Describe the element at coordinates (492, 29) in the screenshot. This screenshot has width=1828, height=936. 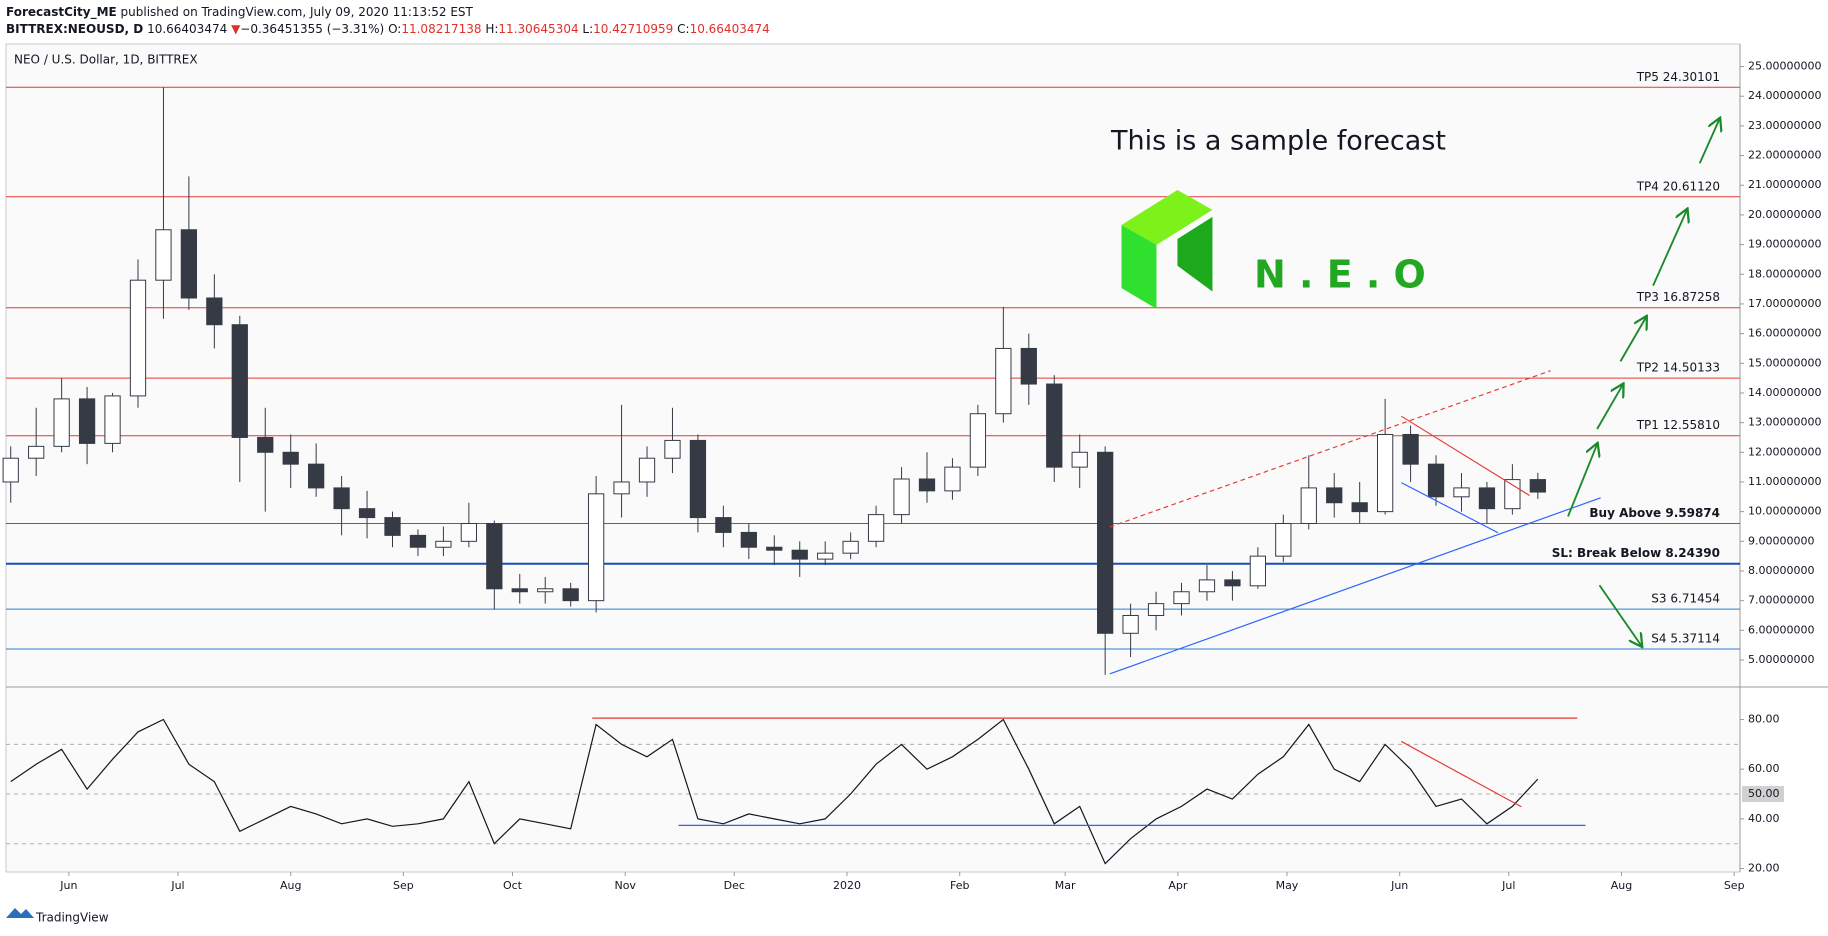
I see `h-label: H:` at that location.